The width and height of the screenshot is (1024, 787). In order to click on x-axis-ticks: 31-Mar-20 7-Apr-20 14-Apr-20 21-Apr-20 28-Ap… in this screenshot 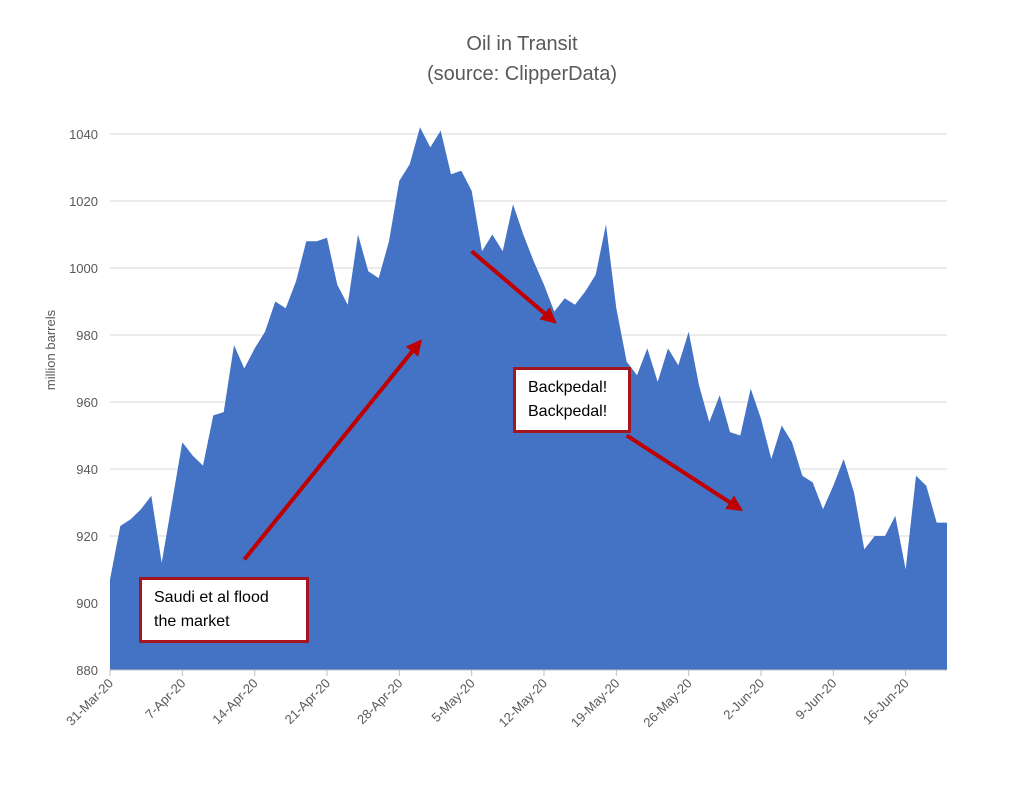, I will do `click(505, 700)`.